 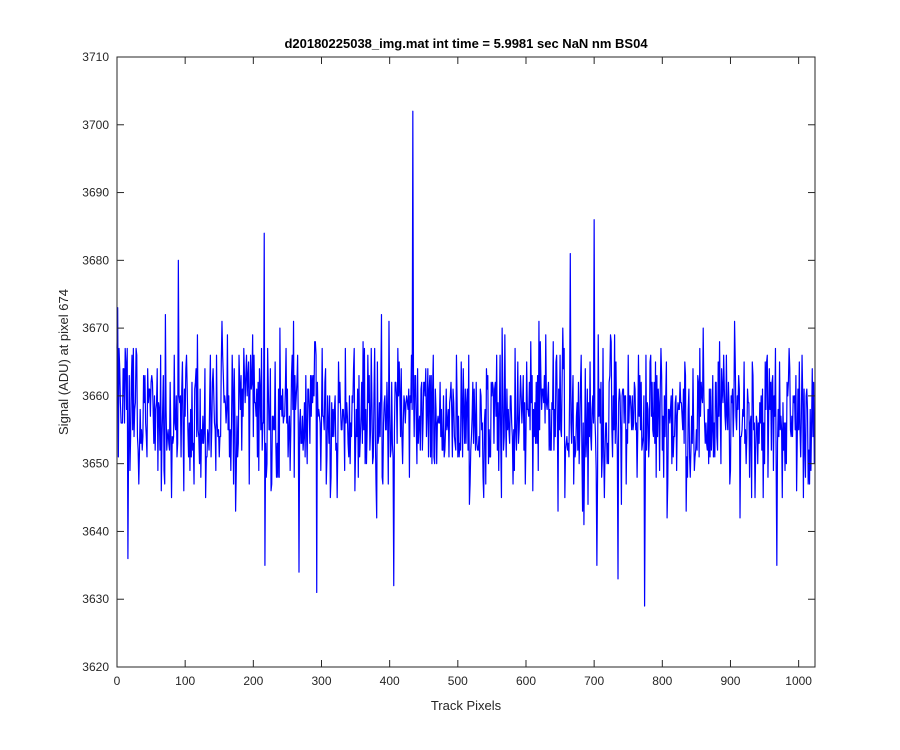 I want to click on x-tick-label: 1000, so click(x=798, y=681).